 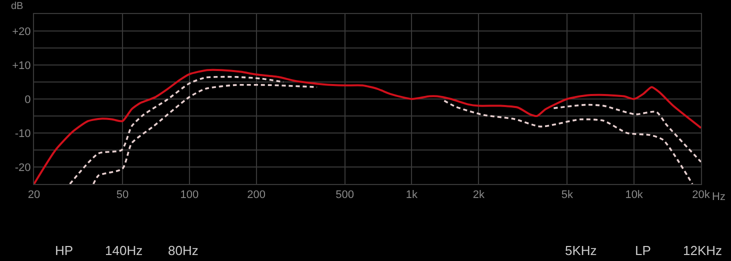 I want to click on y-tick-label: +10, so click(x=21, y=66).